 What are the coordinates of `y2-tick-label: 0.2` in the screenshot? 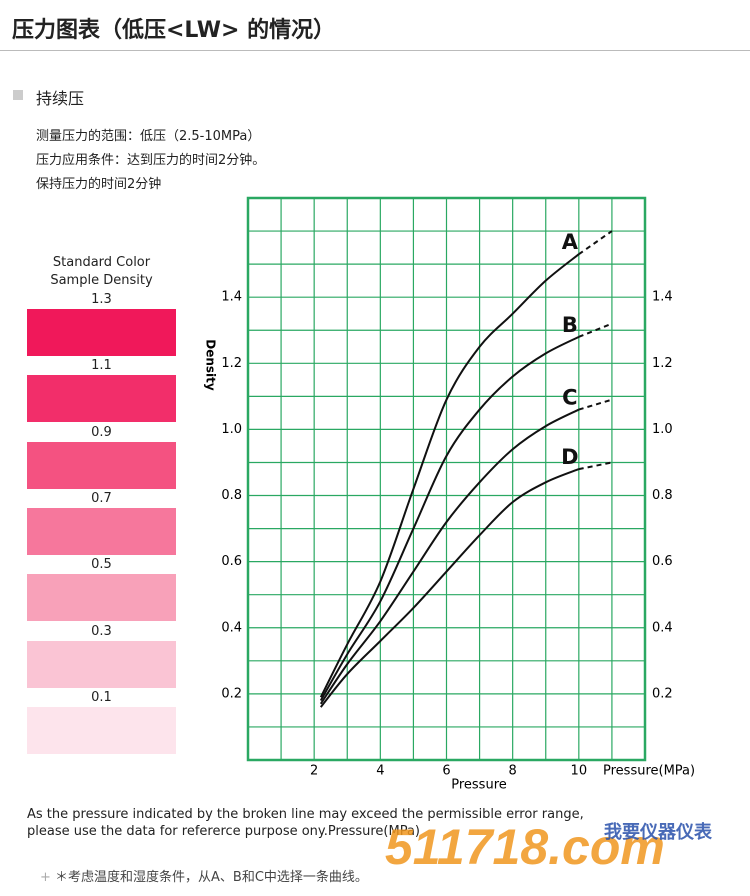 It's located at (662, 693).